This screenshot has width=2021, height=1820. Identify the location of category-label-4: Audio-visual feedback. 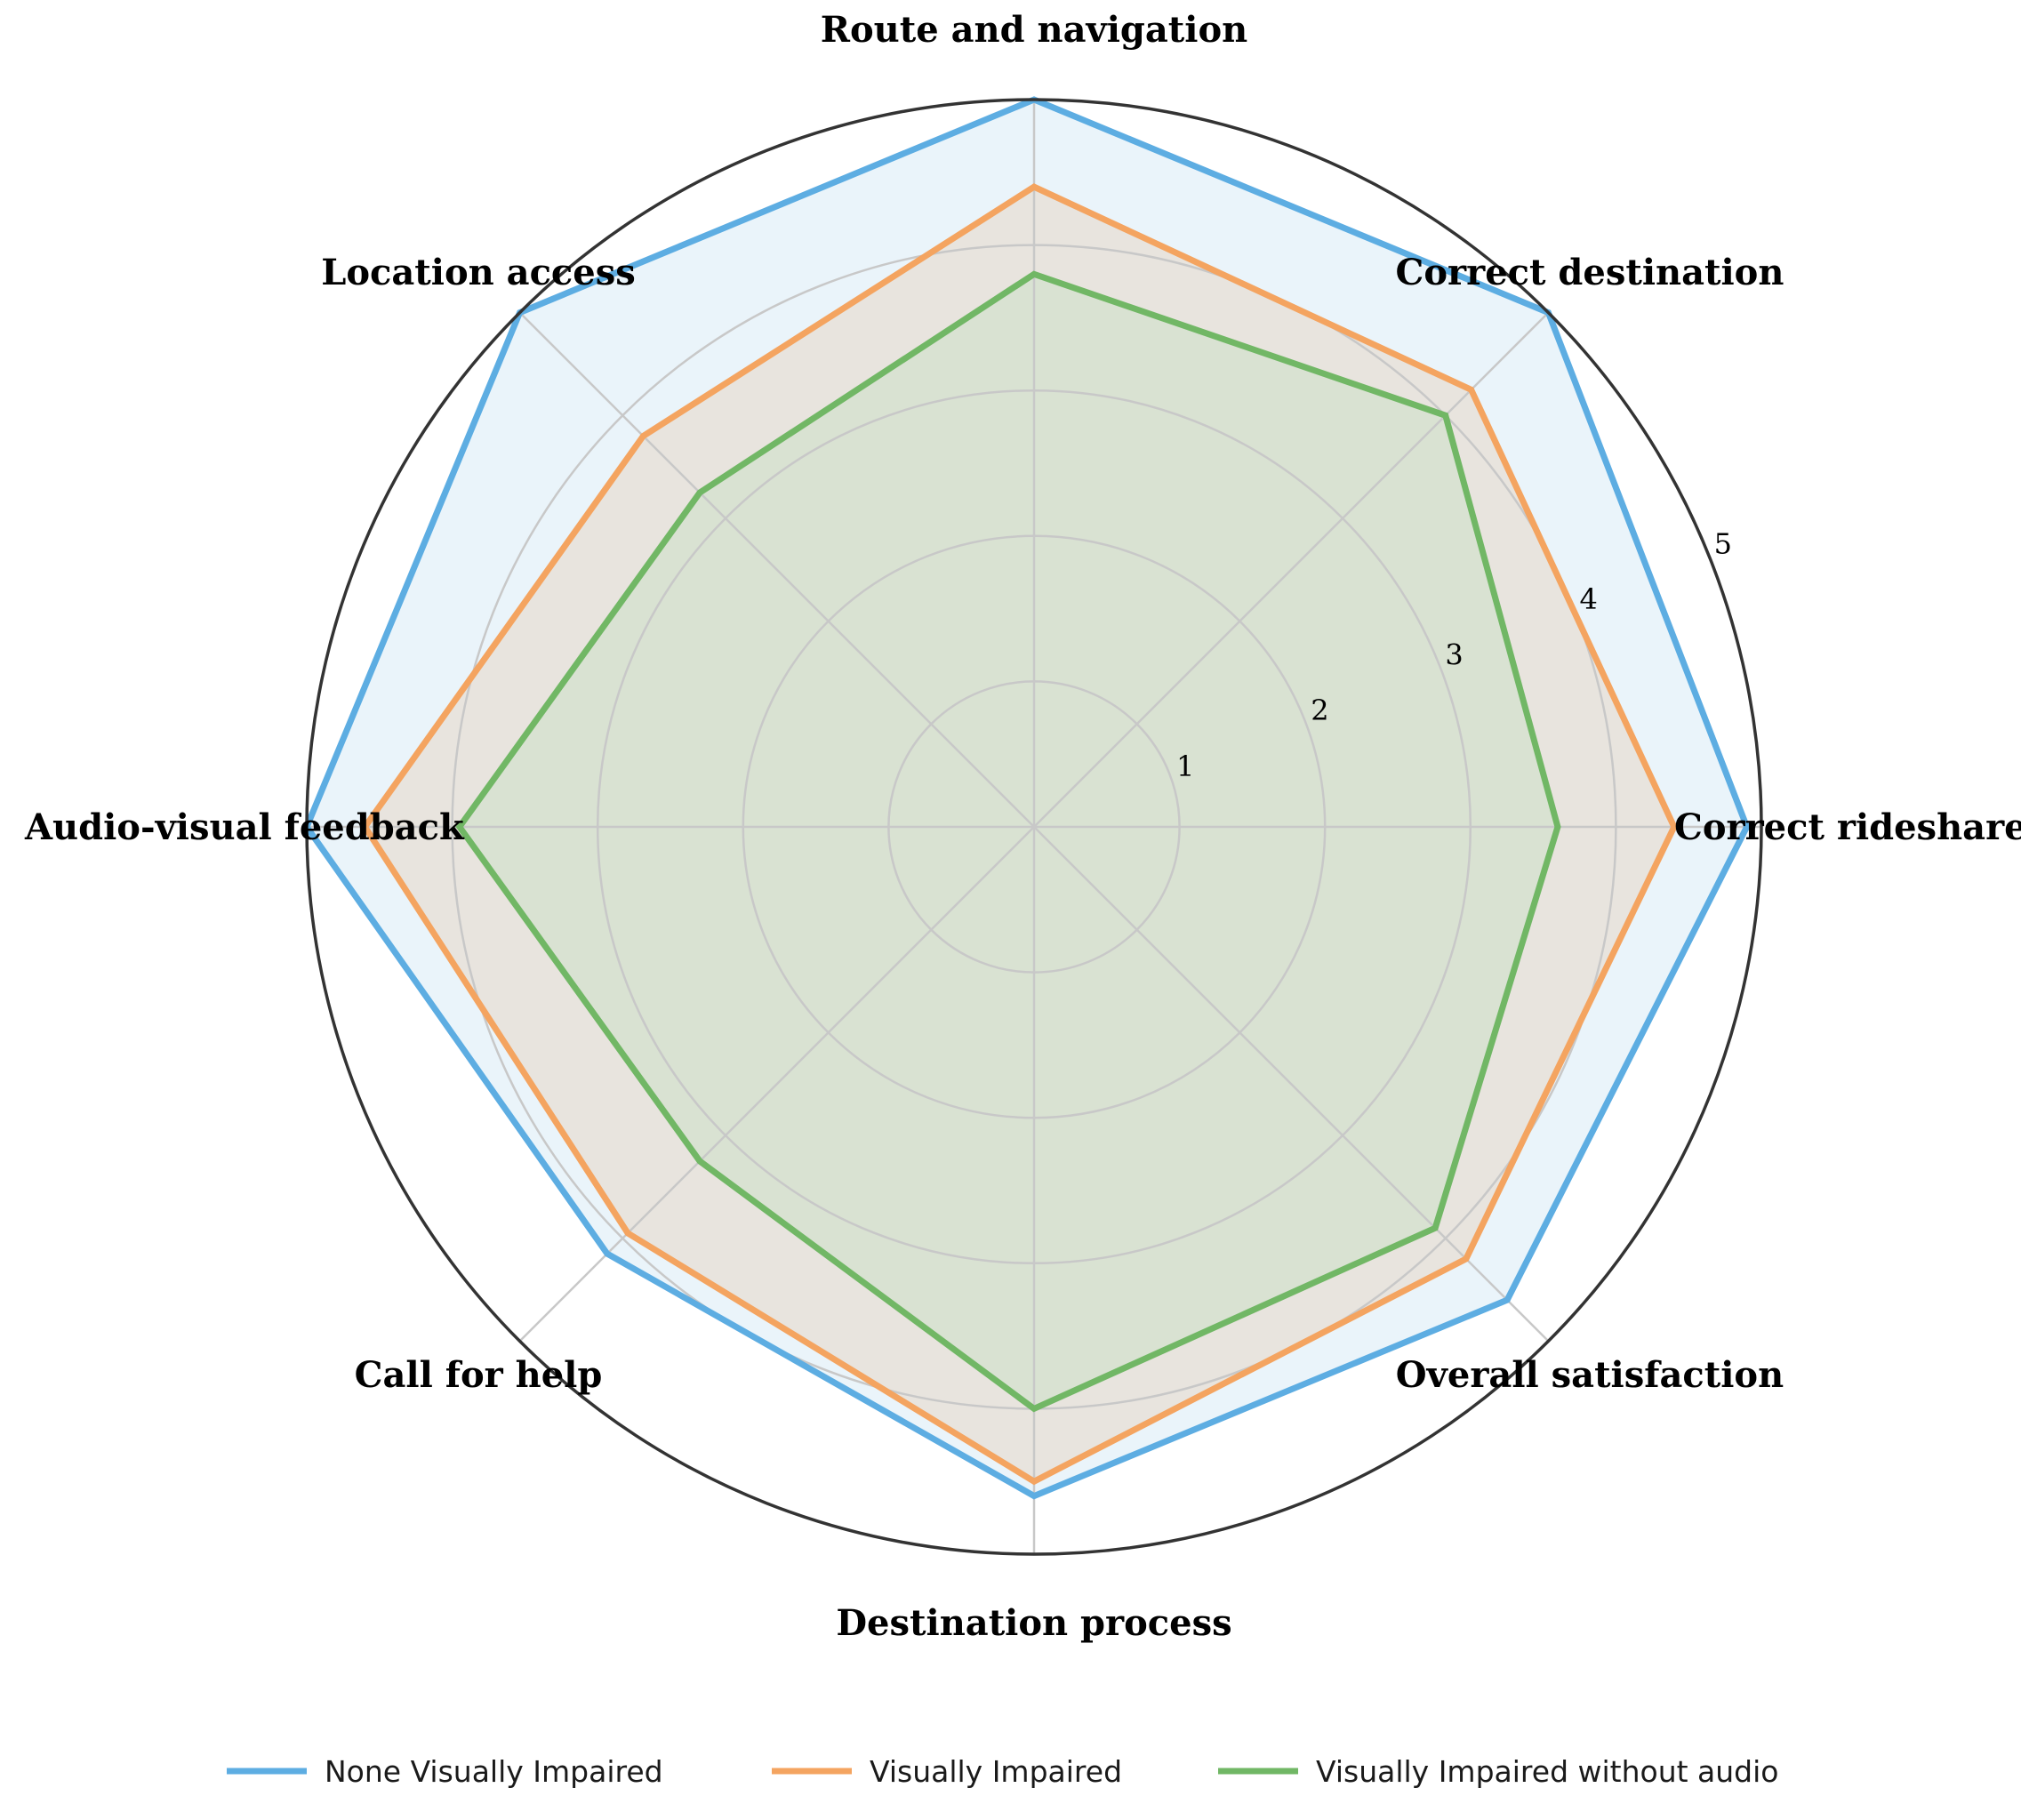
(244, 827).